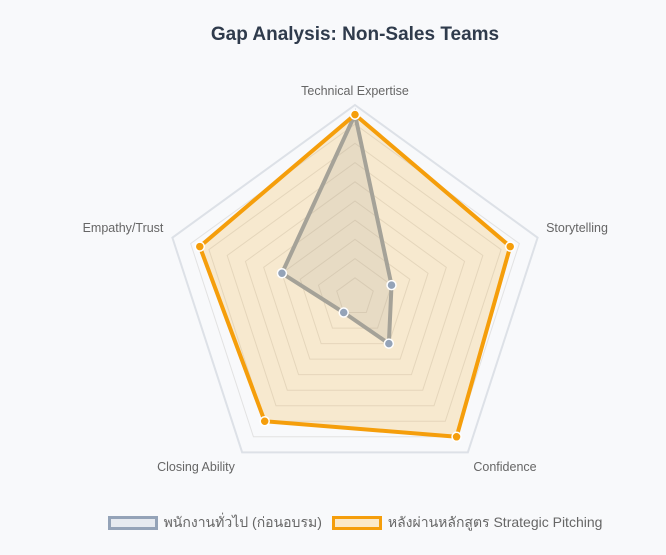 This screenshot has height=555, width=666. I want to click on chart-title: Gap Analysis: Non-Sales Teams, so click(355, 34).